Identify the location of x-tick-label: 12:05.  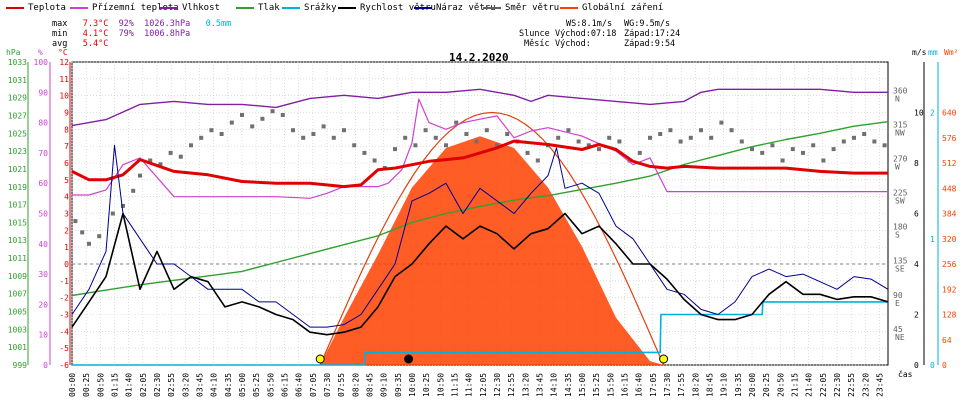
(483, 385).